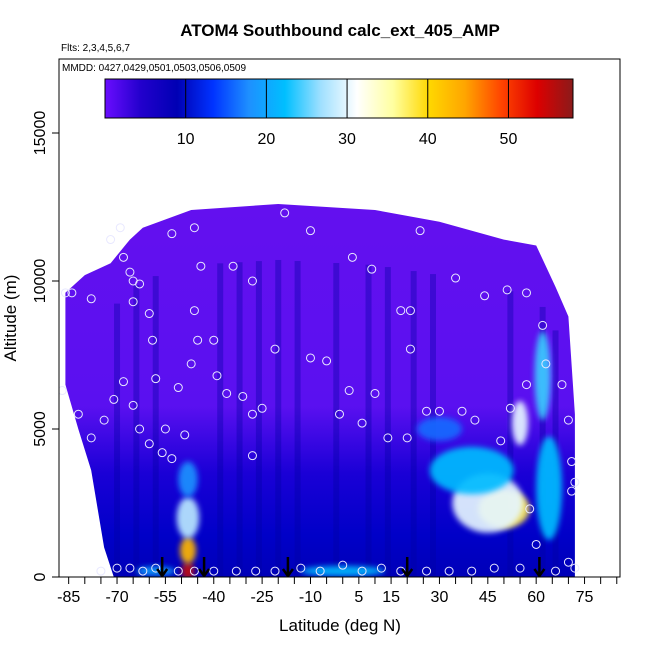 The width and height of the screenshot is (650, 650). I want to click on x-tick-label: -70, so click(116, 597).